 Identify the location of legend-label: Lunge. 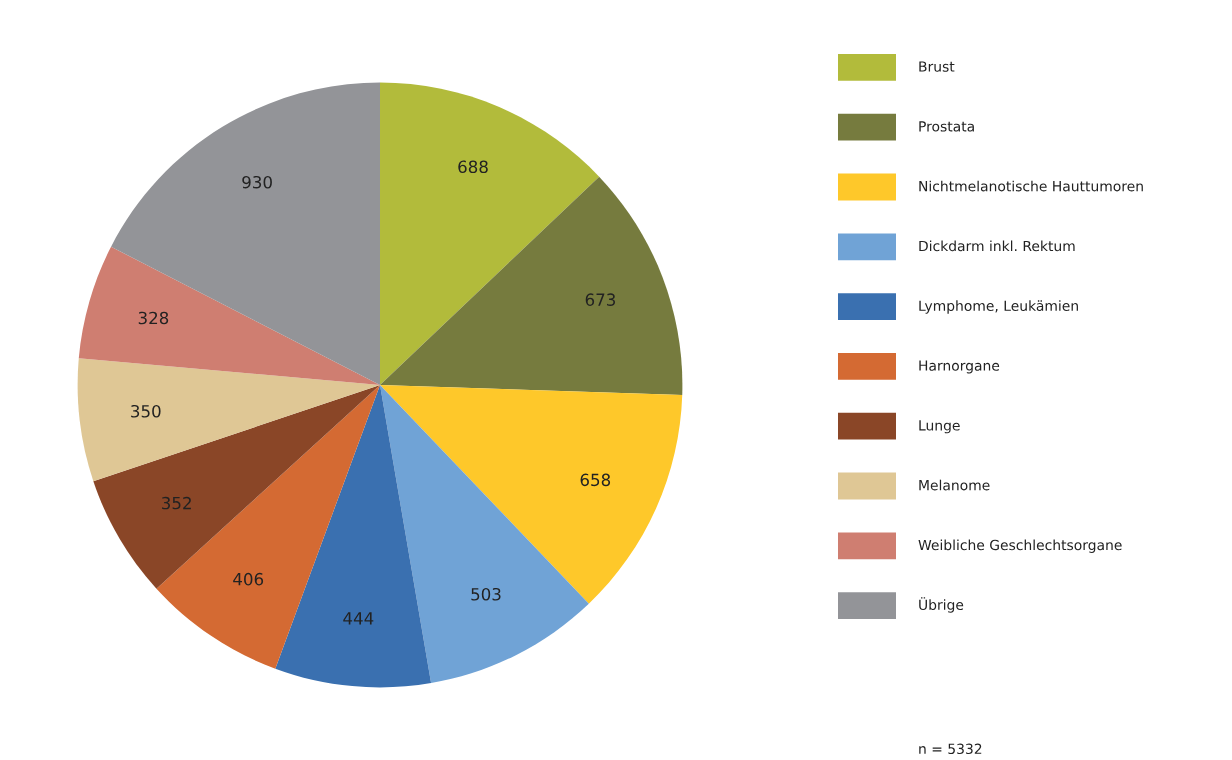
(939, 427).